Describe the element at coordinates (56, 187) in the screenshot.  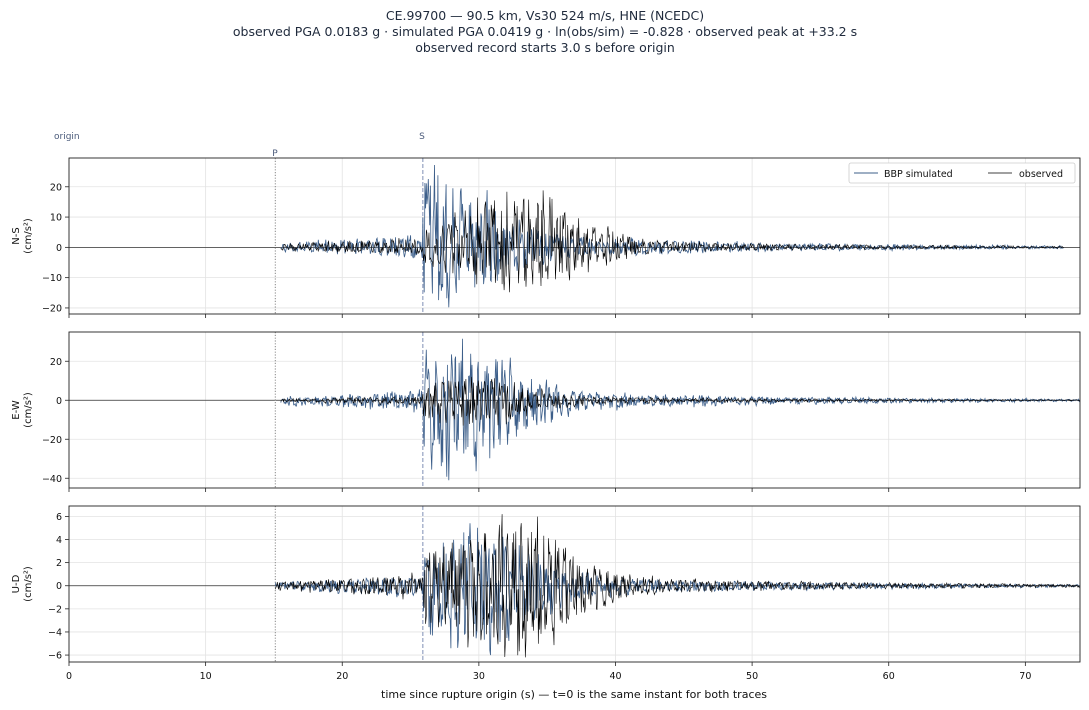
I see `y-tick-label-ns: 20` at that location.